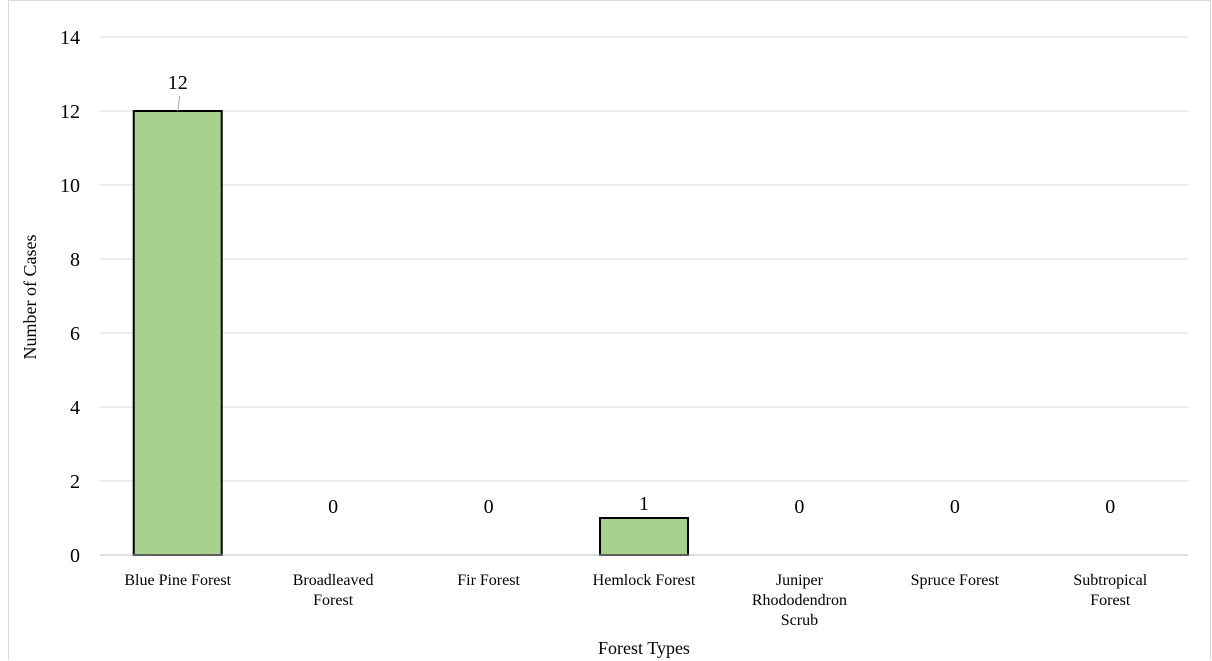 Image resolution: width=1212 pixels, height=661 pixels. I want to click on x-axis-title: Forest Types, so click(644, 648).